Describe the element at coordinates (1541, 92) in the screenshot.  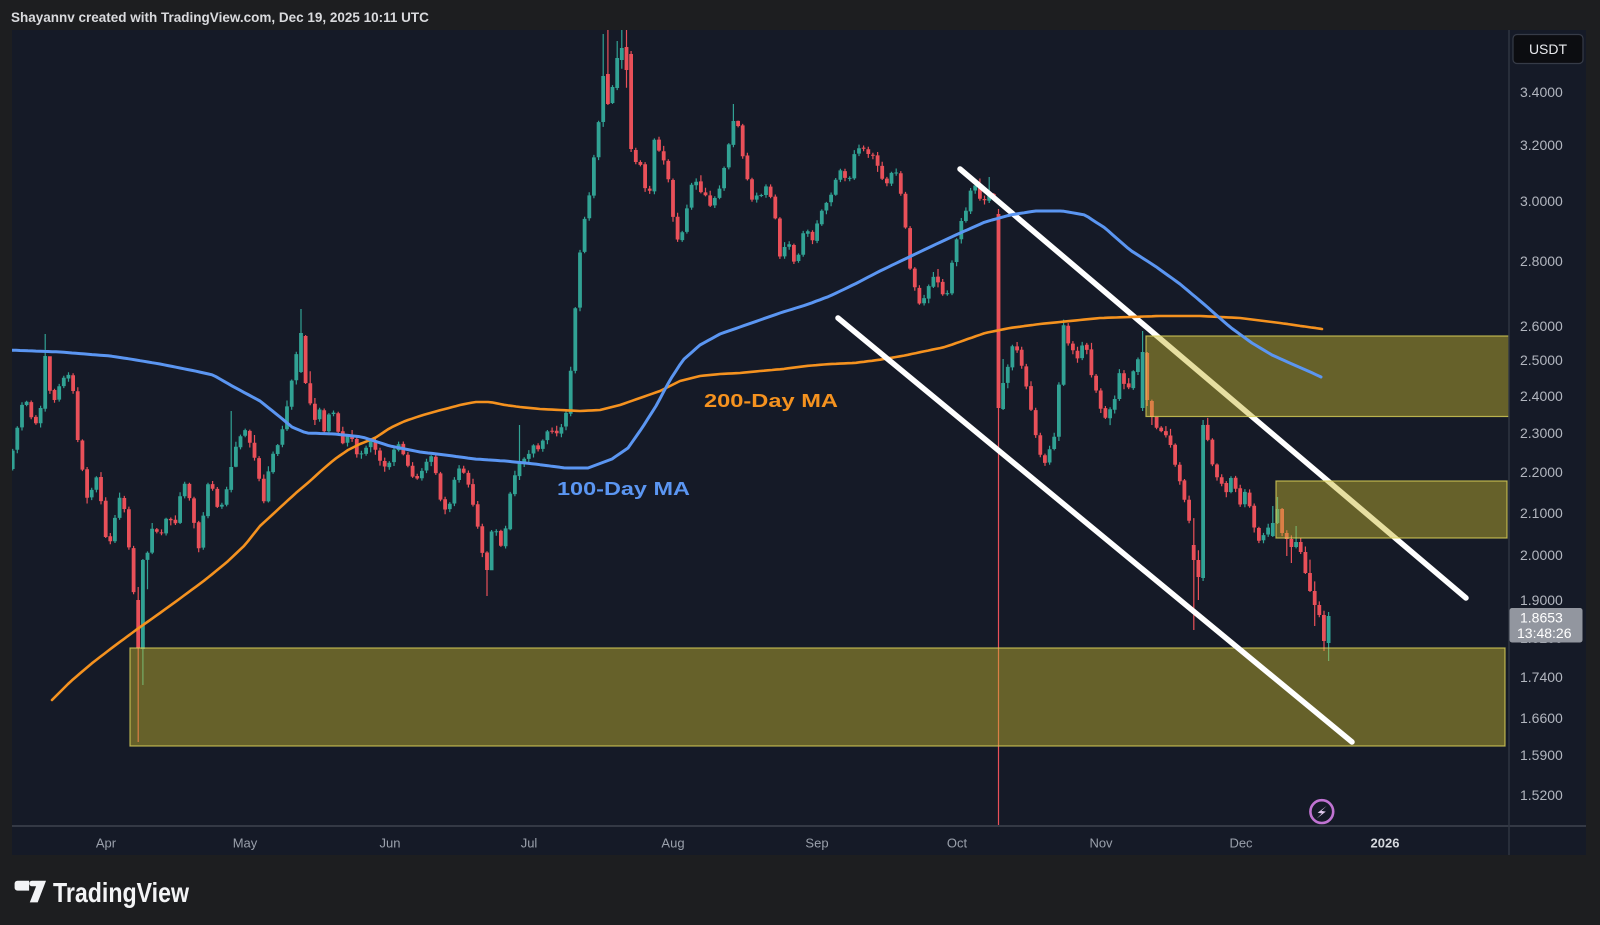
I see `svg-text: 3.4000` at that location.